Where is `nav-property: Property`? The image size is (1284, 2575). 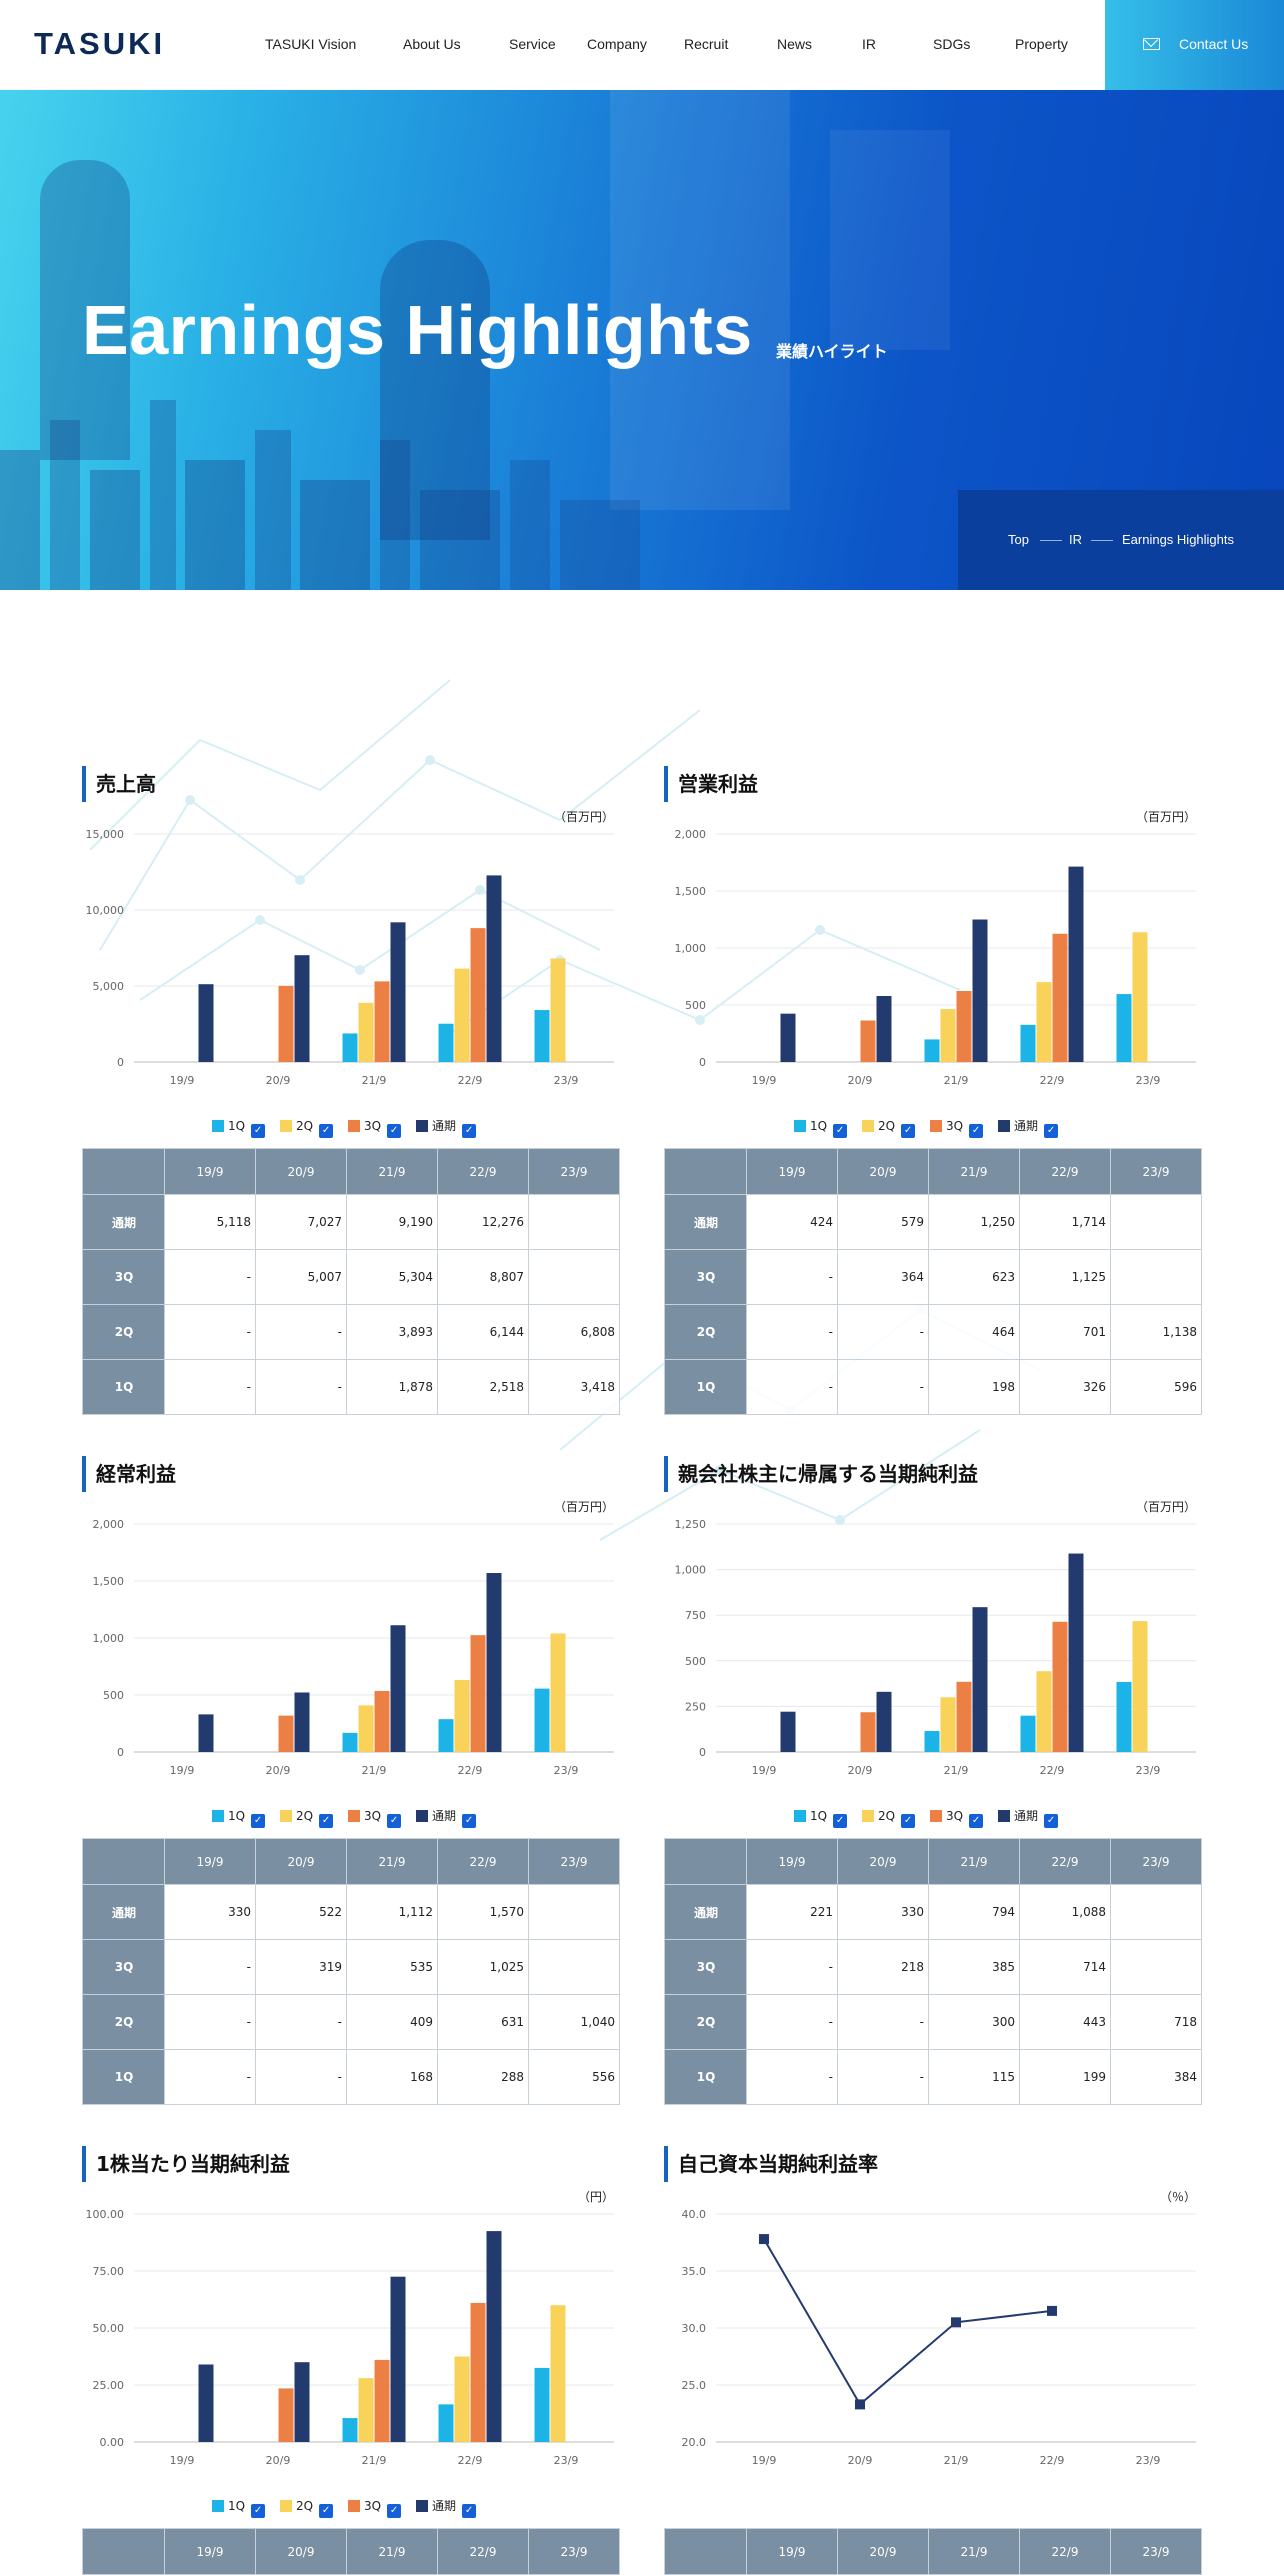 nav-property: Property is located at coordinates (1041, 44).